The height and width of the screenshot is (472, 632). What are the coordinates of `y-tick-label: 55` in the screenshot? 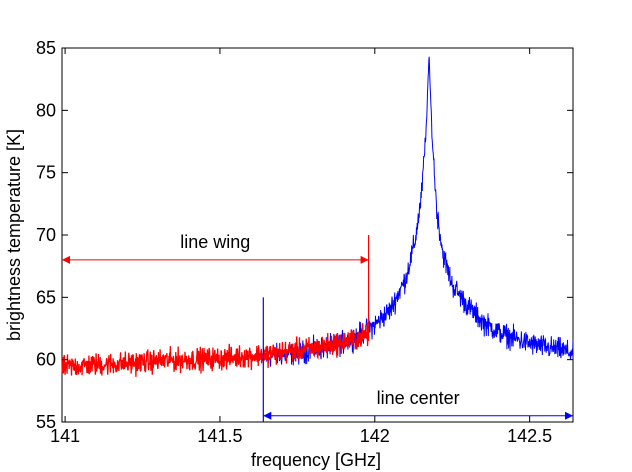 It's located at (46, 422).